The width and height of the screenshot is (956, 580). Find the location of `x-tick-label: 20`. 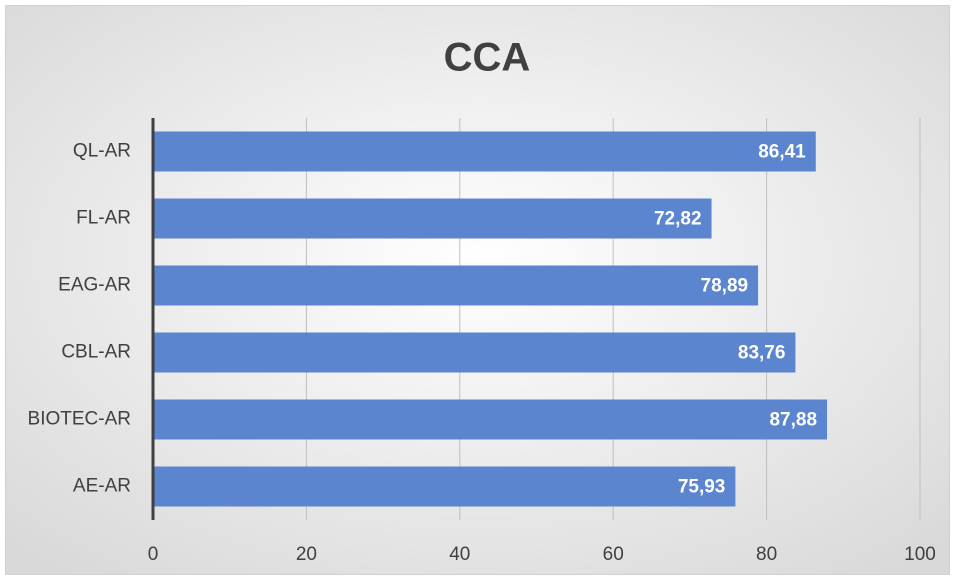

x-tick-label: 20 is located at coordinates (306, 554).